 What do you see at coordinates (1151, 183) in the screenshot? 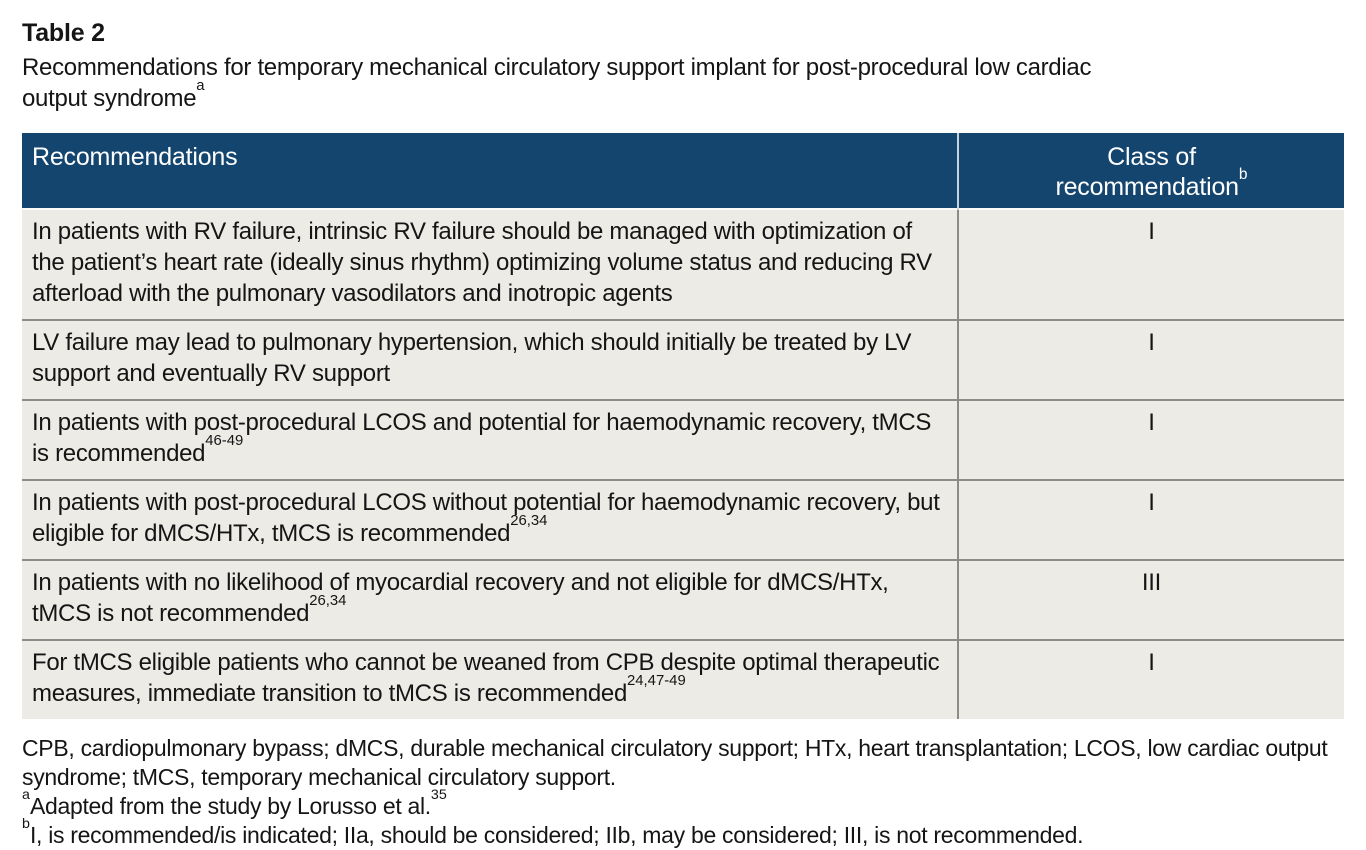
I see `header-class-line2: recommendationb` at bounding box center [1151, 183].